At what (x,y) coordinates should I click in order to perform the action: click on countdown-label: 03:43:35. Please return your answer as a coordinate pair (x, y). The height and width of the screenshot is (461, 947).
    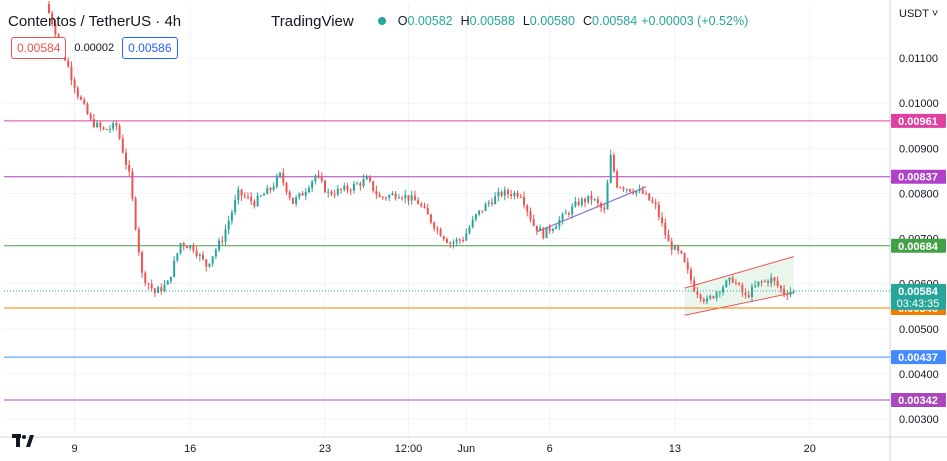
    Looking at the image, I should click on (918, 304).